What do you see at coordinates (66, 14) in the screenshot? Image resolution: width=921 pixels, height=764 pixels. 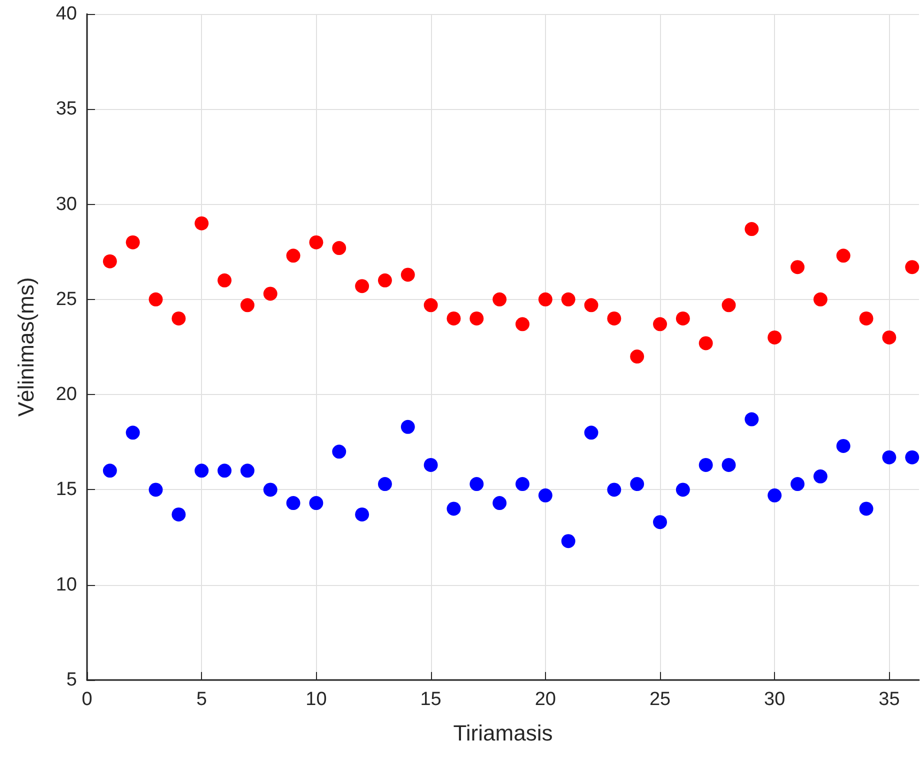 I see `y-tick-label: 40` at bounding box center [66, 14].